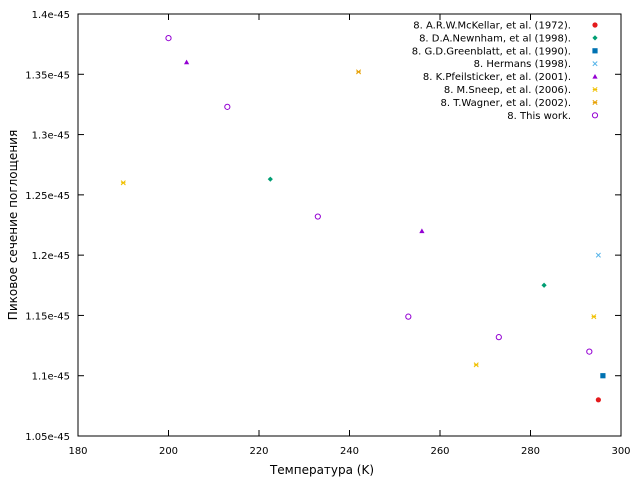 This screenshot has height=480, width=640. I want to click on y-tick-label: 1.1e-45, so click(51, 377).